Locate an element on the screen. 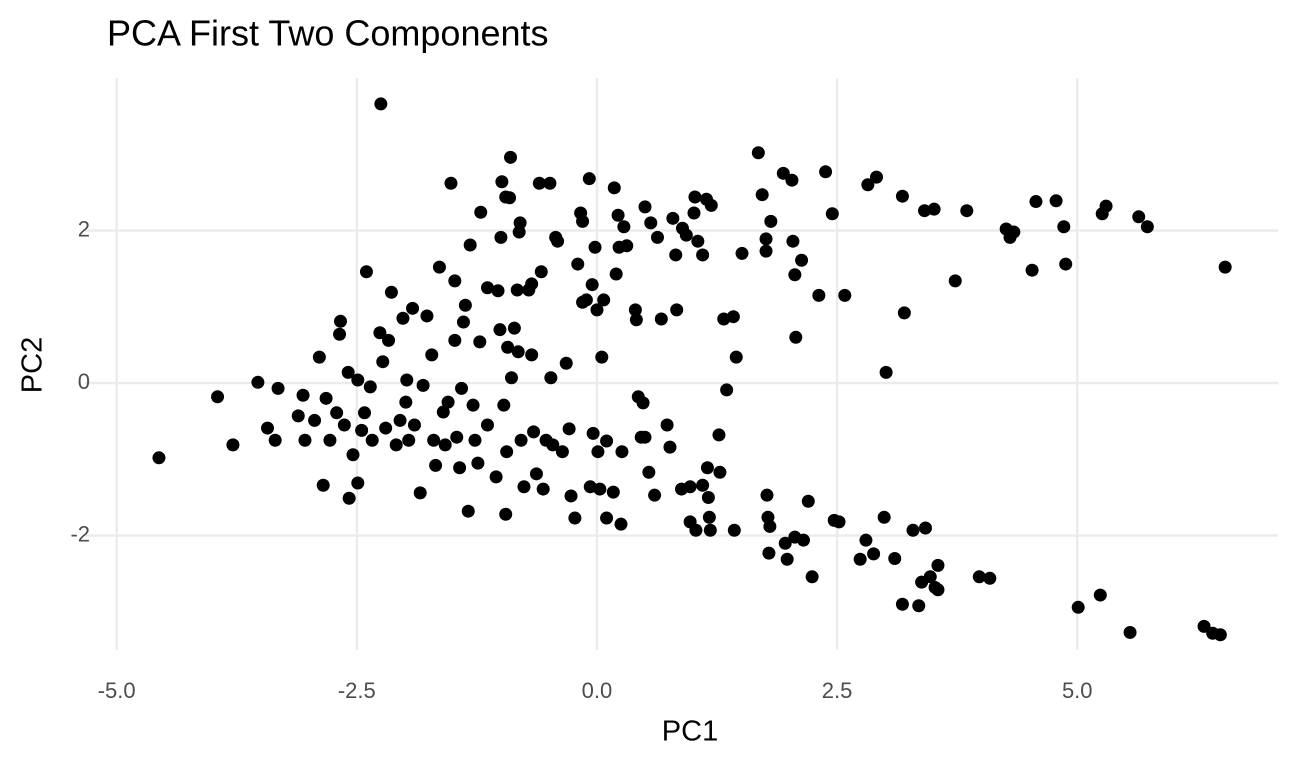  chart-title: PCA First Two Components is located at coordinates (328, 33).